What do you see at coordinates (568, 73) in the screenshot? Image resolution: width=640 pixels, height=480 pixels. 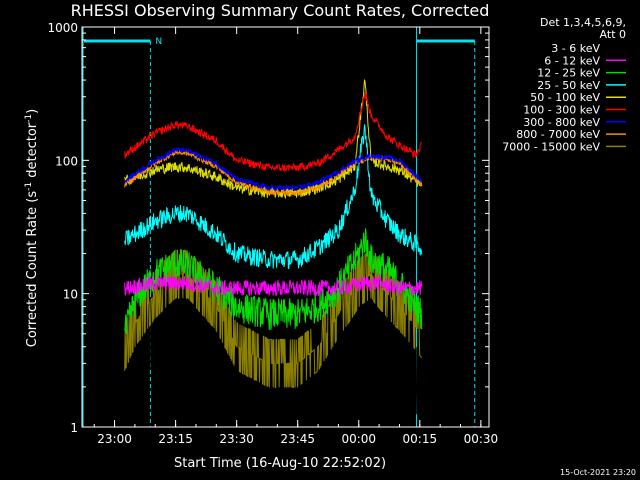 I see `legend-label-2: 12 - 25 keV` at bounding box center [568, 73].